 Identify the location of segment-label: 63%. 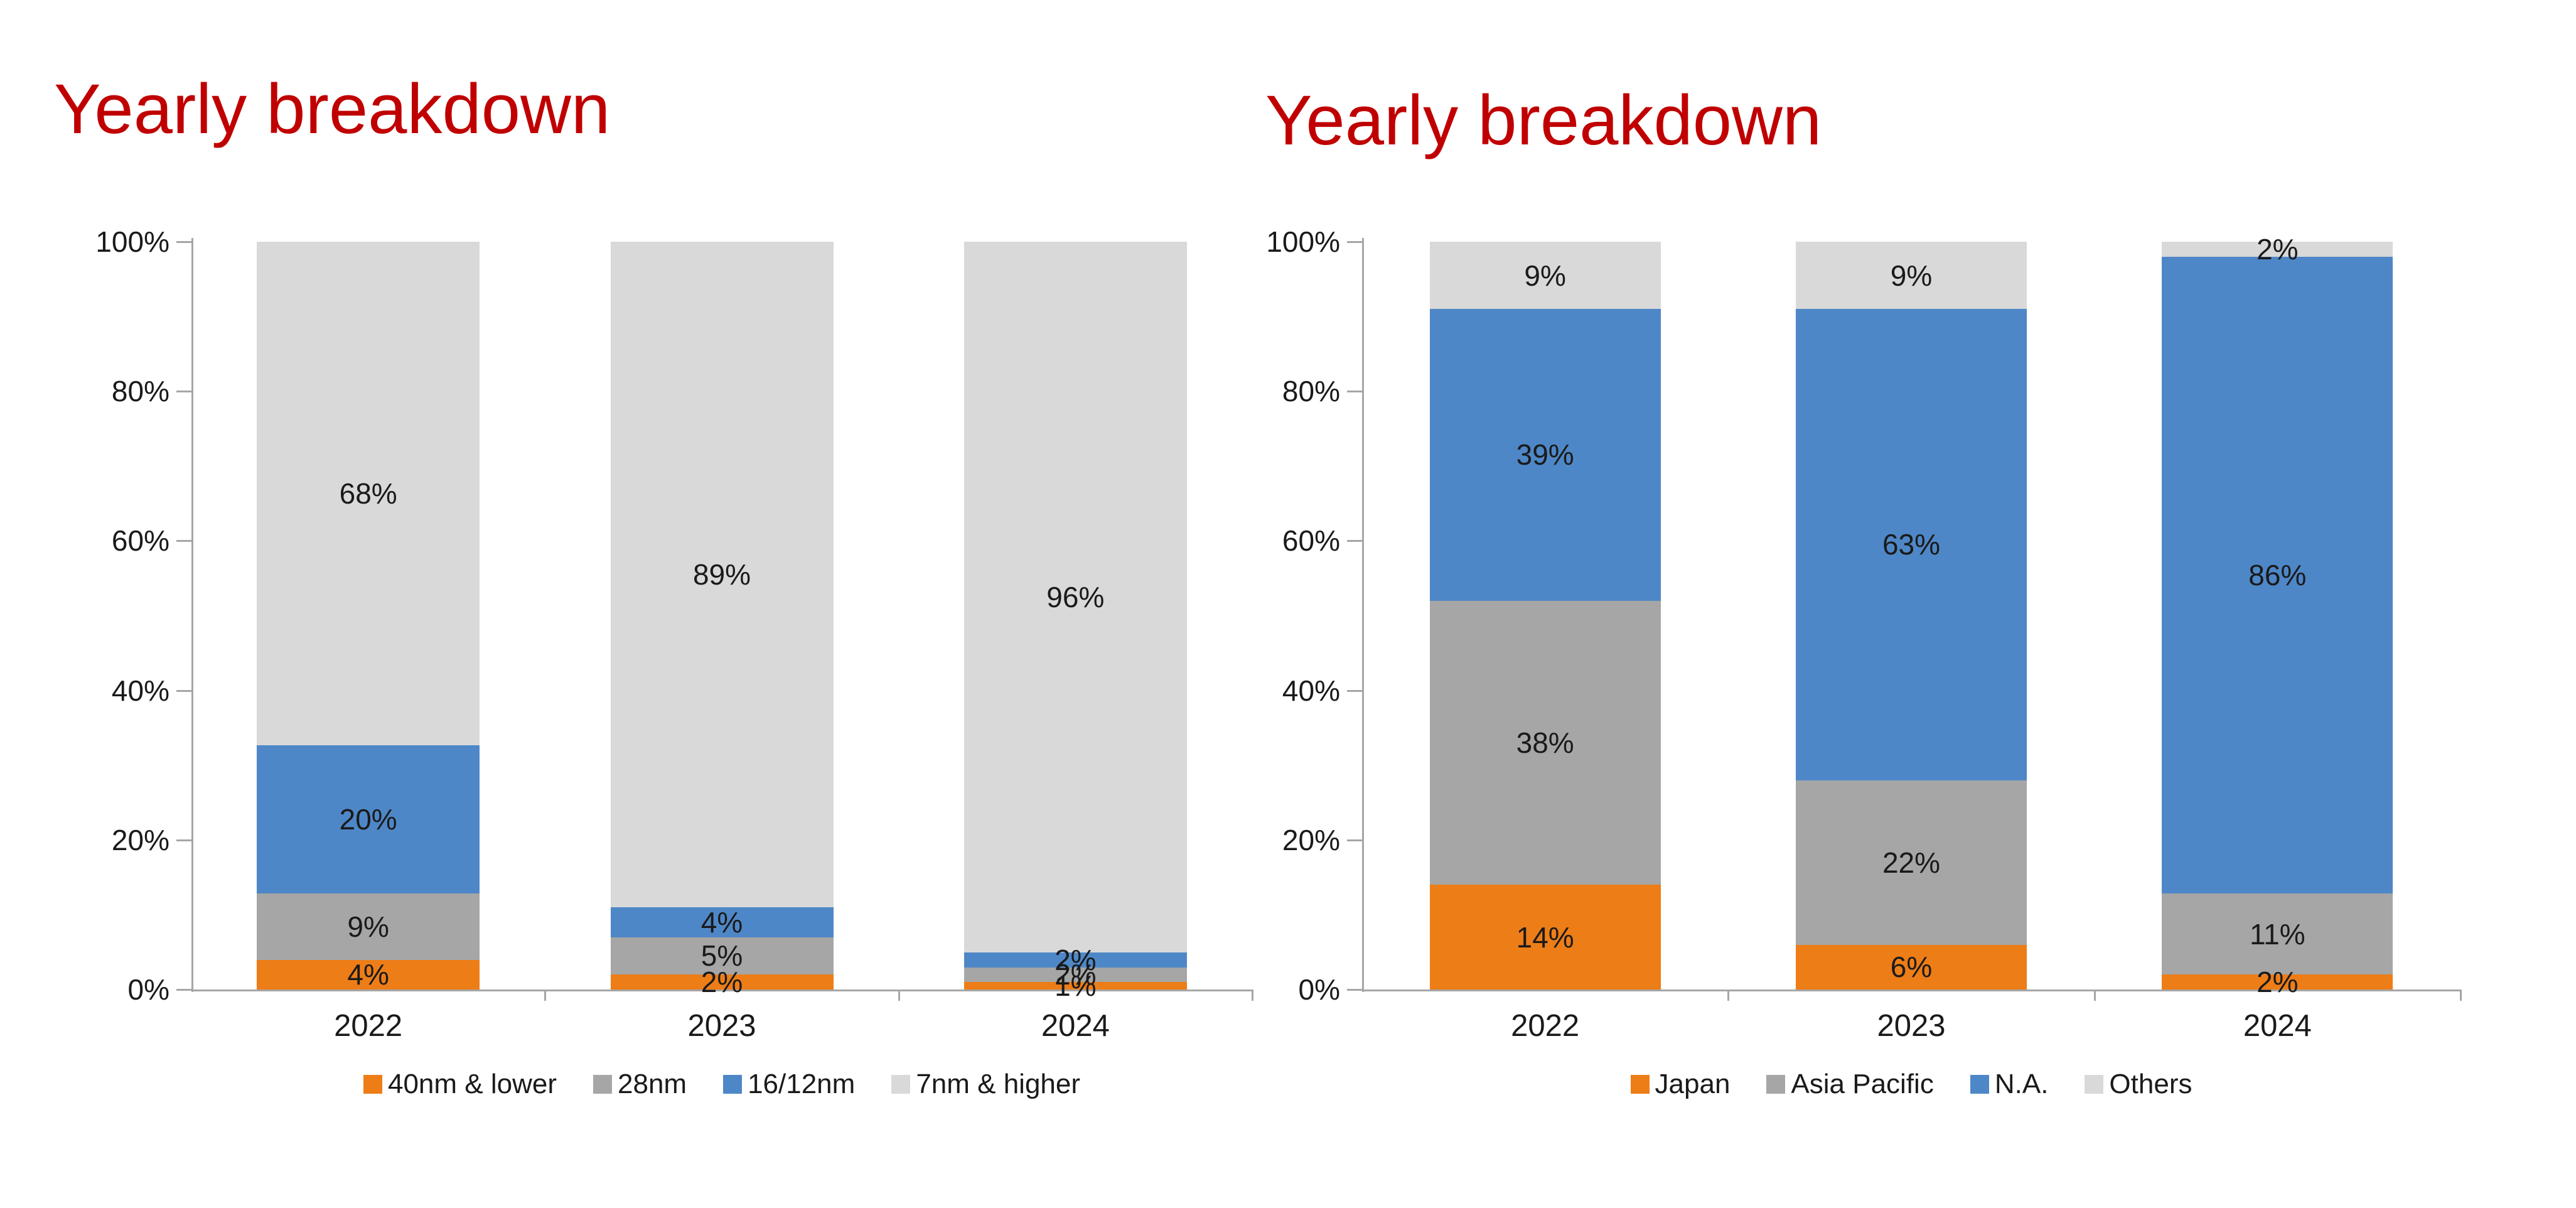
(1911, 545).